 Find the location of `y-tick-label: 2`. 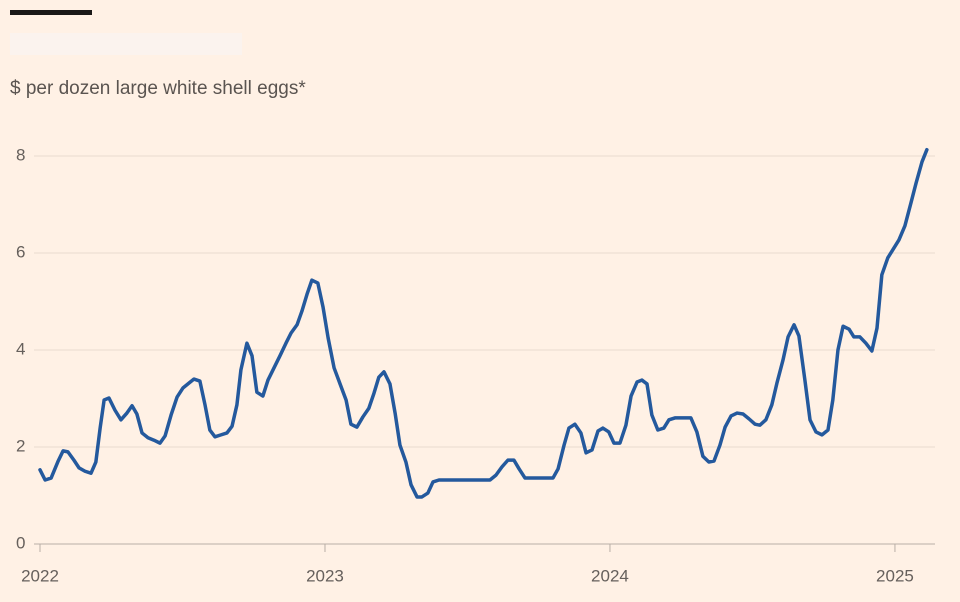

y-tick-label: 2 is located at coordinates (20, 445).